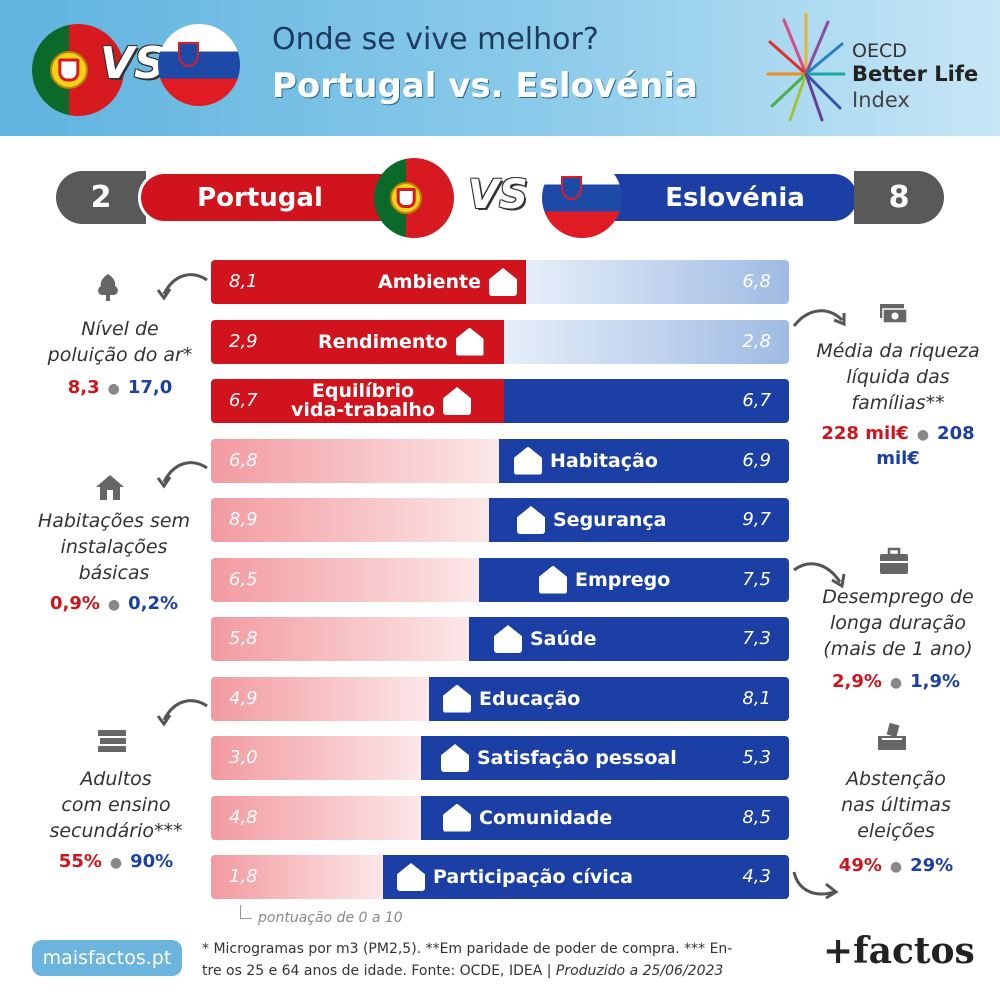 The width and height of the screenshot is (1000, 1000). Describe the element at coordinates (533, 877) in the screenshot. I see `category-label-text: Participação cívica` at that location.